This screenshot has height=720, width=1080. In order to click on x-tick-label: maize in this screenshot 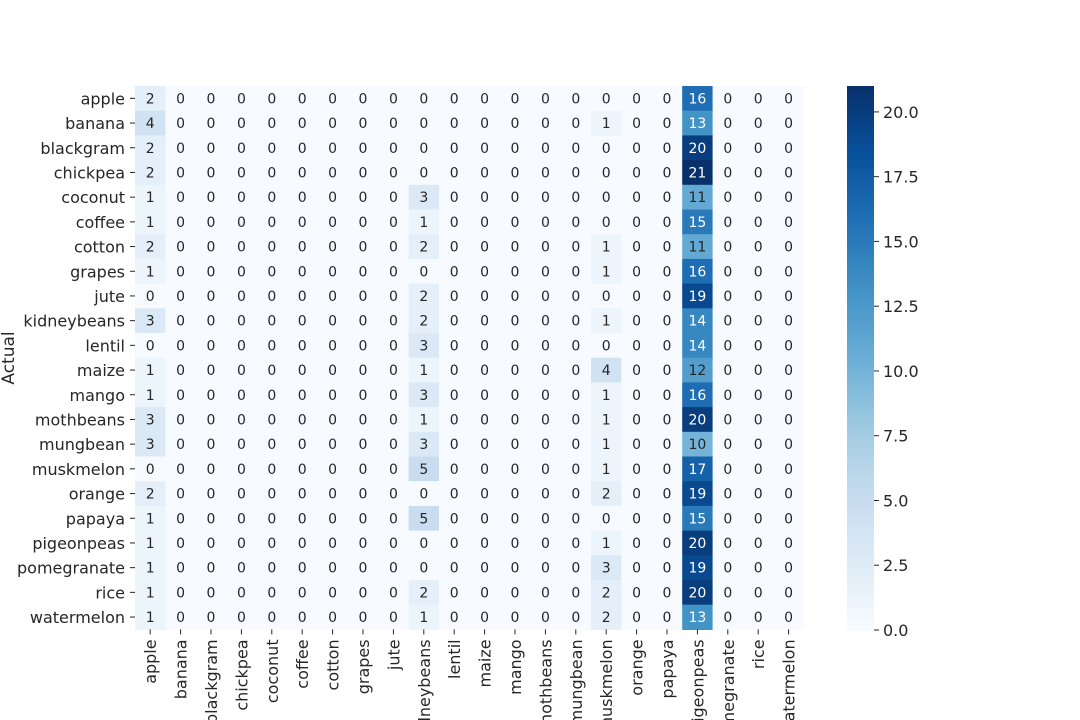, I will do `click(485, 663)`.